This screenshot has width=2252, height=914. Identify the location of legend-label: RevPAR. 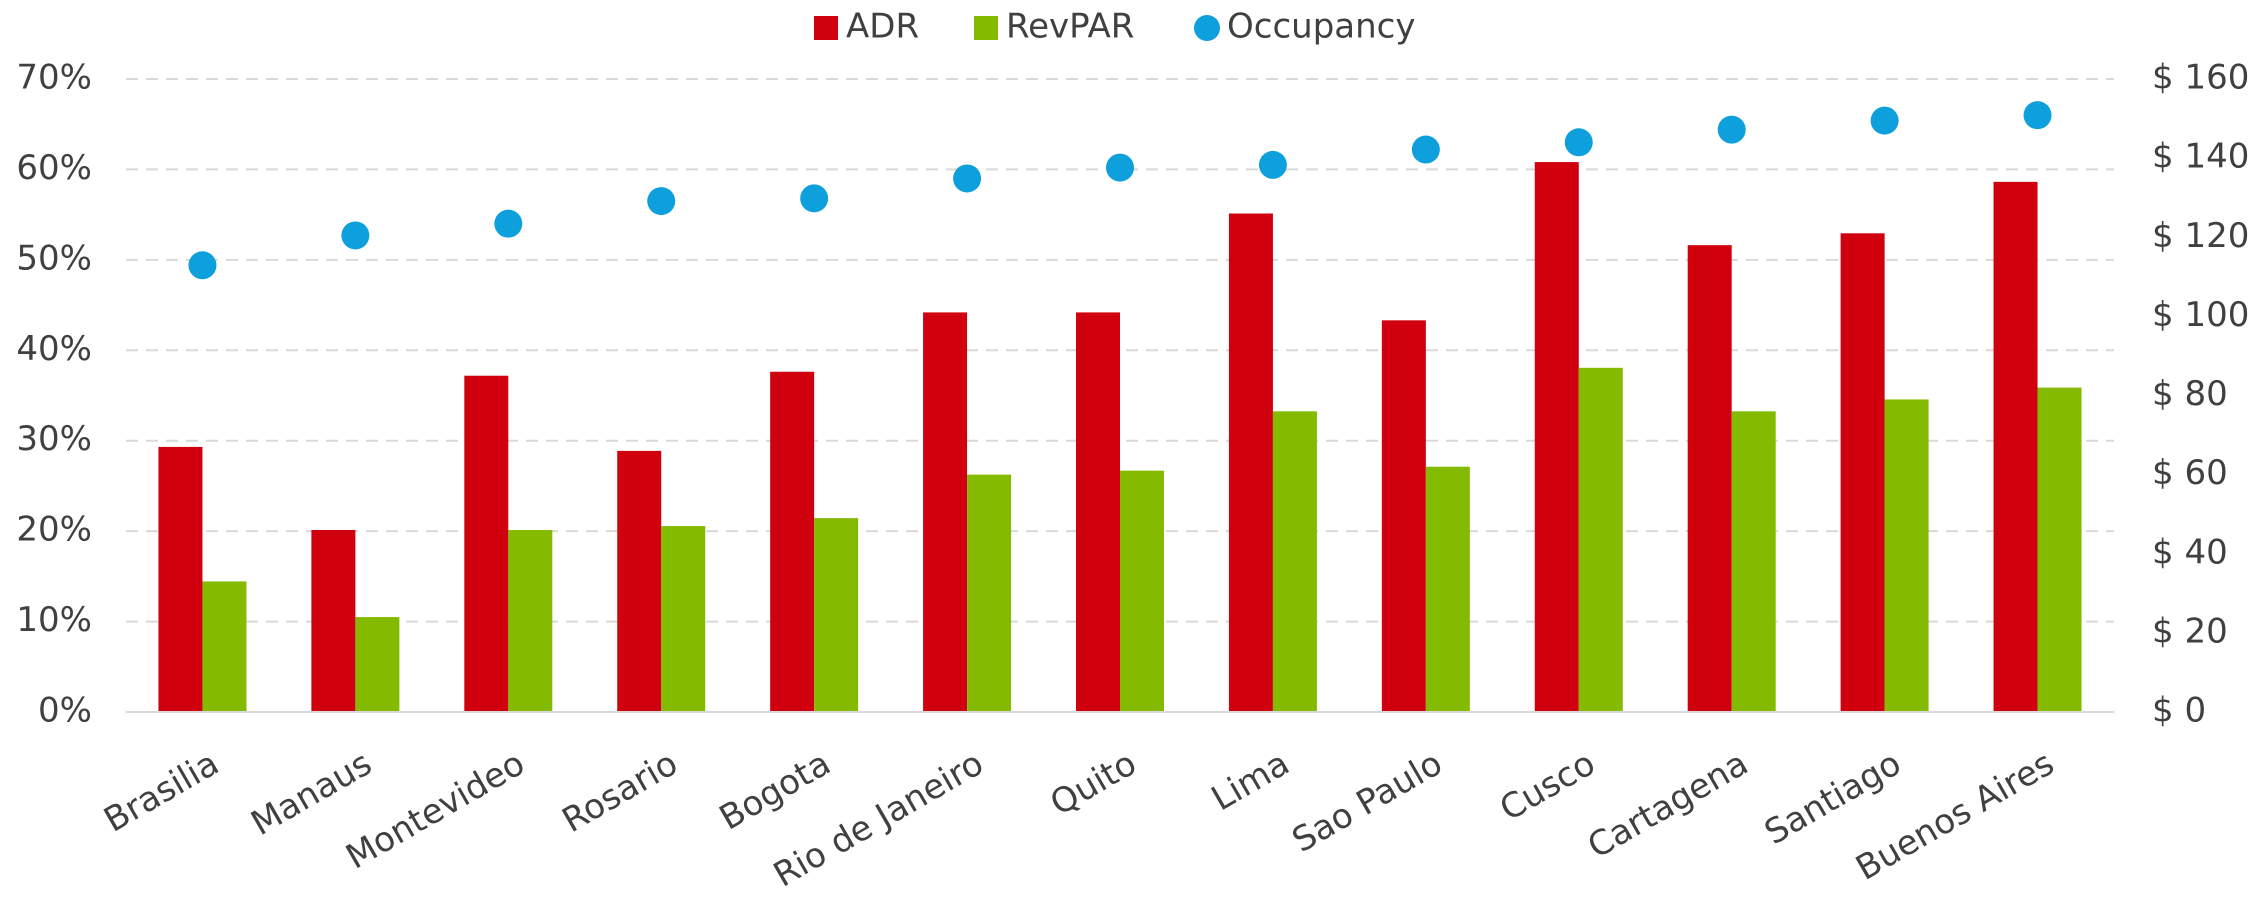
(1070, 27).